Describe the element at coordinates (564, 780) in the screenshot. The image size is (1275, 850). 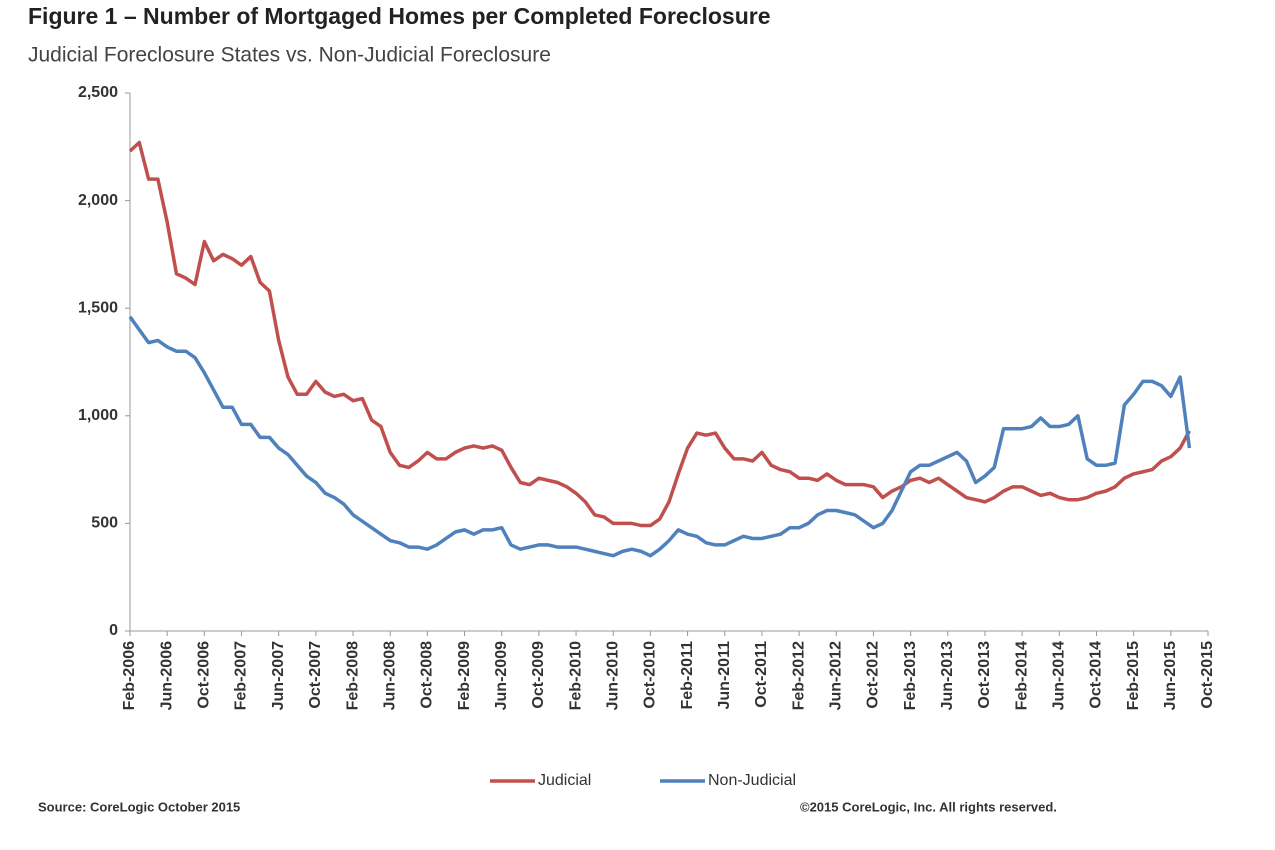
I see `legend-label: Judicial` at that location.